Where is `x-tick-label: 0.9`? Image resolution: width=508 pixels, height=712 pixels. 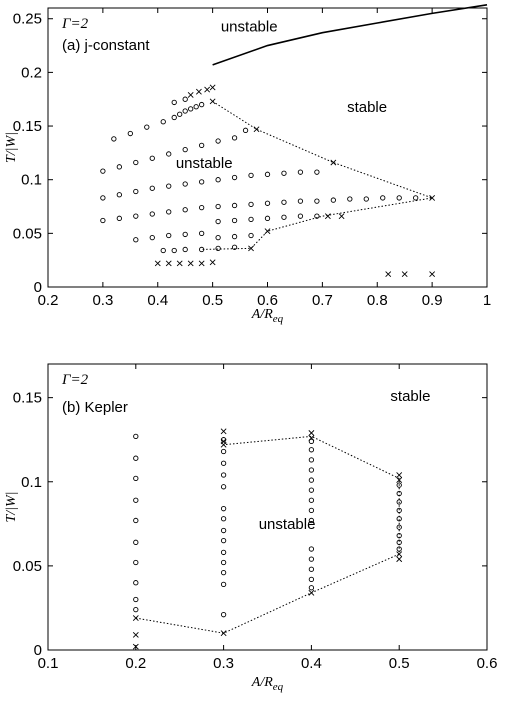 x-tick-label: 0.9 is located at coordinates (432, 300).